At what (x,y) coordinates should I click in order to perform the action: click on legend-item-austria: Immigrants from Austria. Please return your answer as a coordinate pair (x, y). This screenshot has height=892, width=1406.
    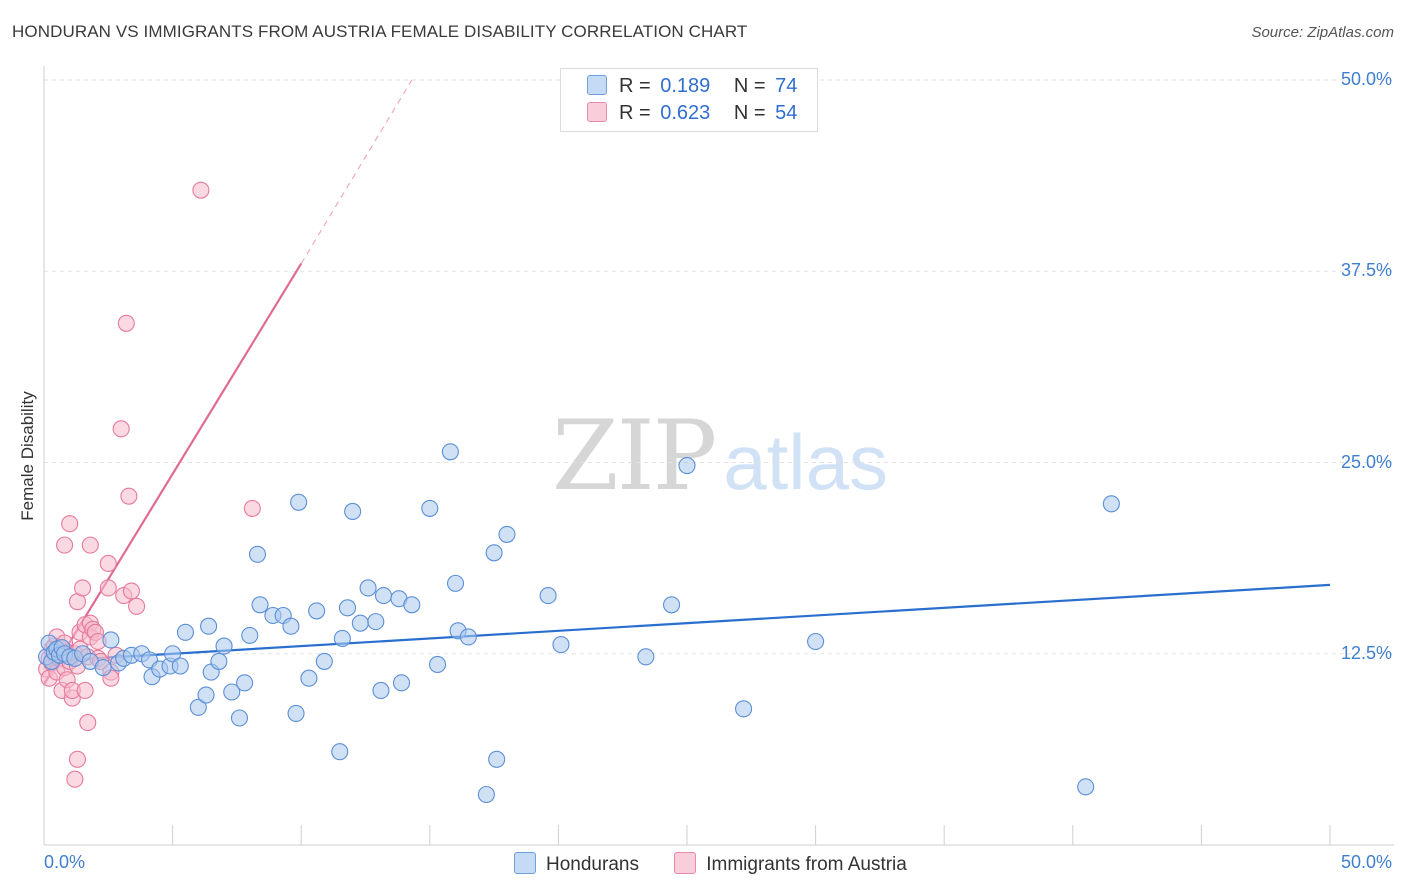
    Looking at the image, I should click on (790, 864).